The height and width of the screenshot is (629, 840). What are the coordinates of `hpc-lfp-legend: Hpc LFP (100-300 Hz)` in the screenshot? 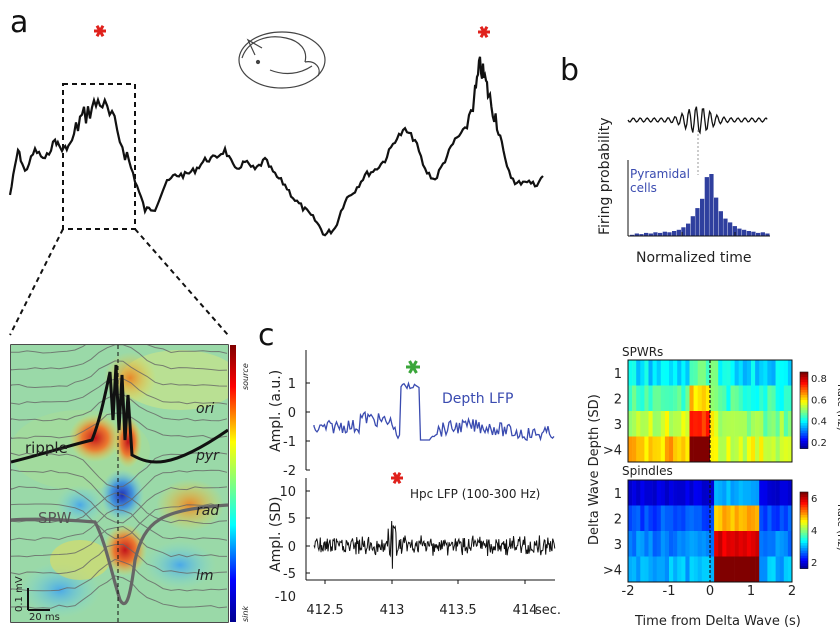 It's located at (475, 494).